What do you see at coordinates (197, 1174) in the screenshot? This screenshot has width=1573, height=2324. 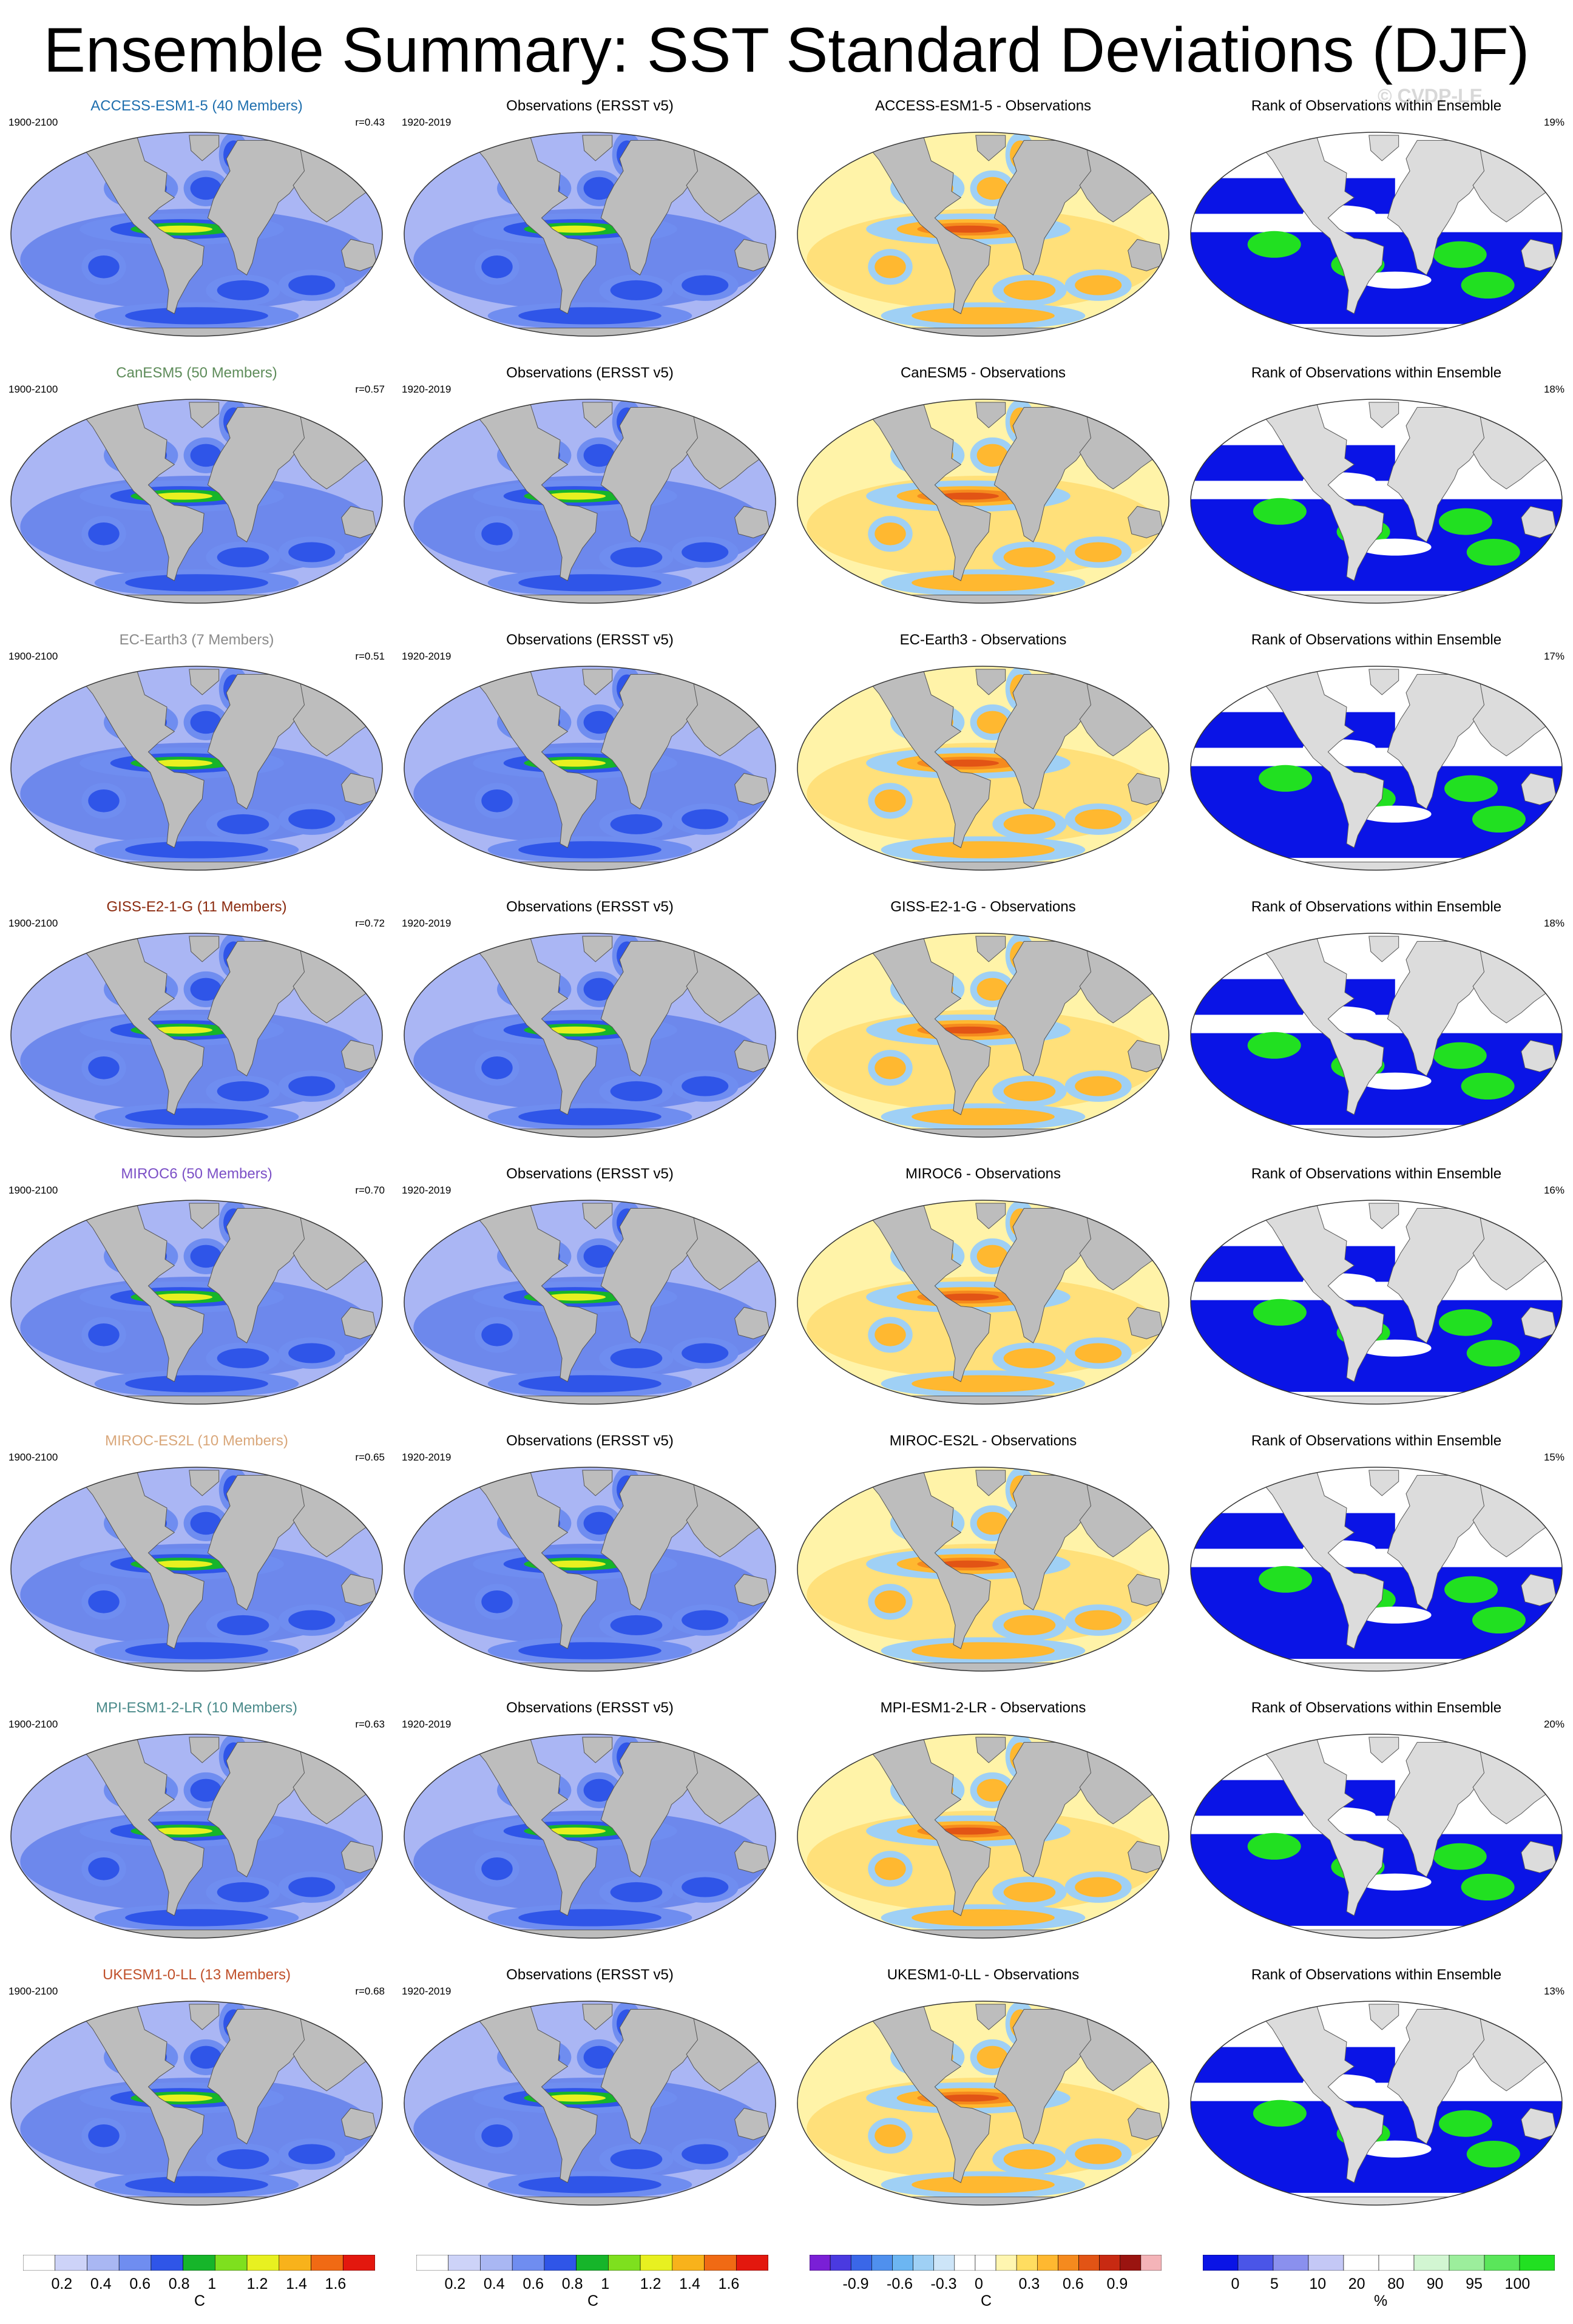 I see `model-panel-title: MIROC6 (50 Members)` at bounding box center [197, 1174].